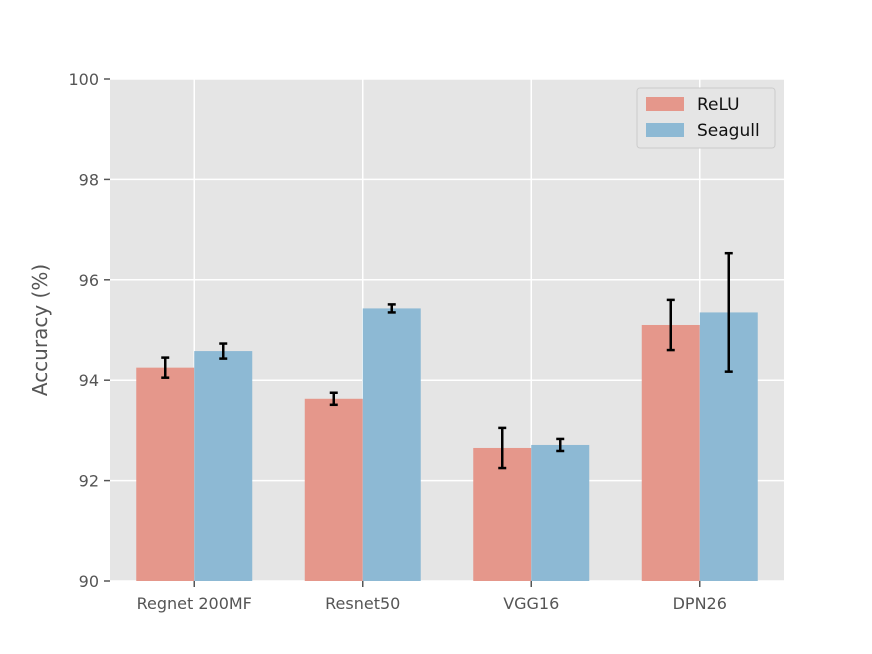 The width and height of the screenshot is (872, 654). Describe the element at coordinates (89, 481) in the screenshot. I see `y-tick-label: 92` at that location.